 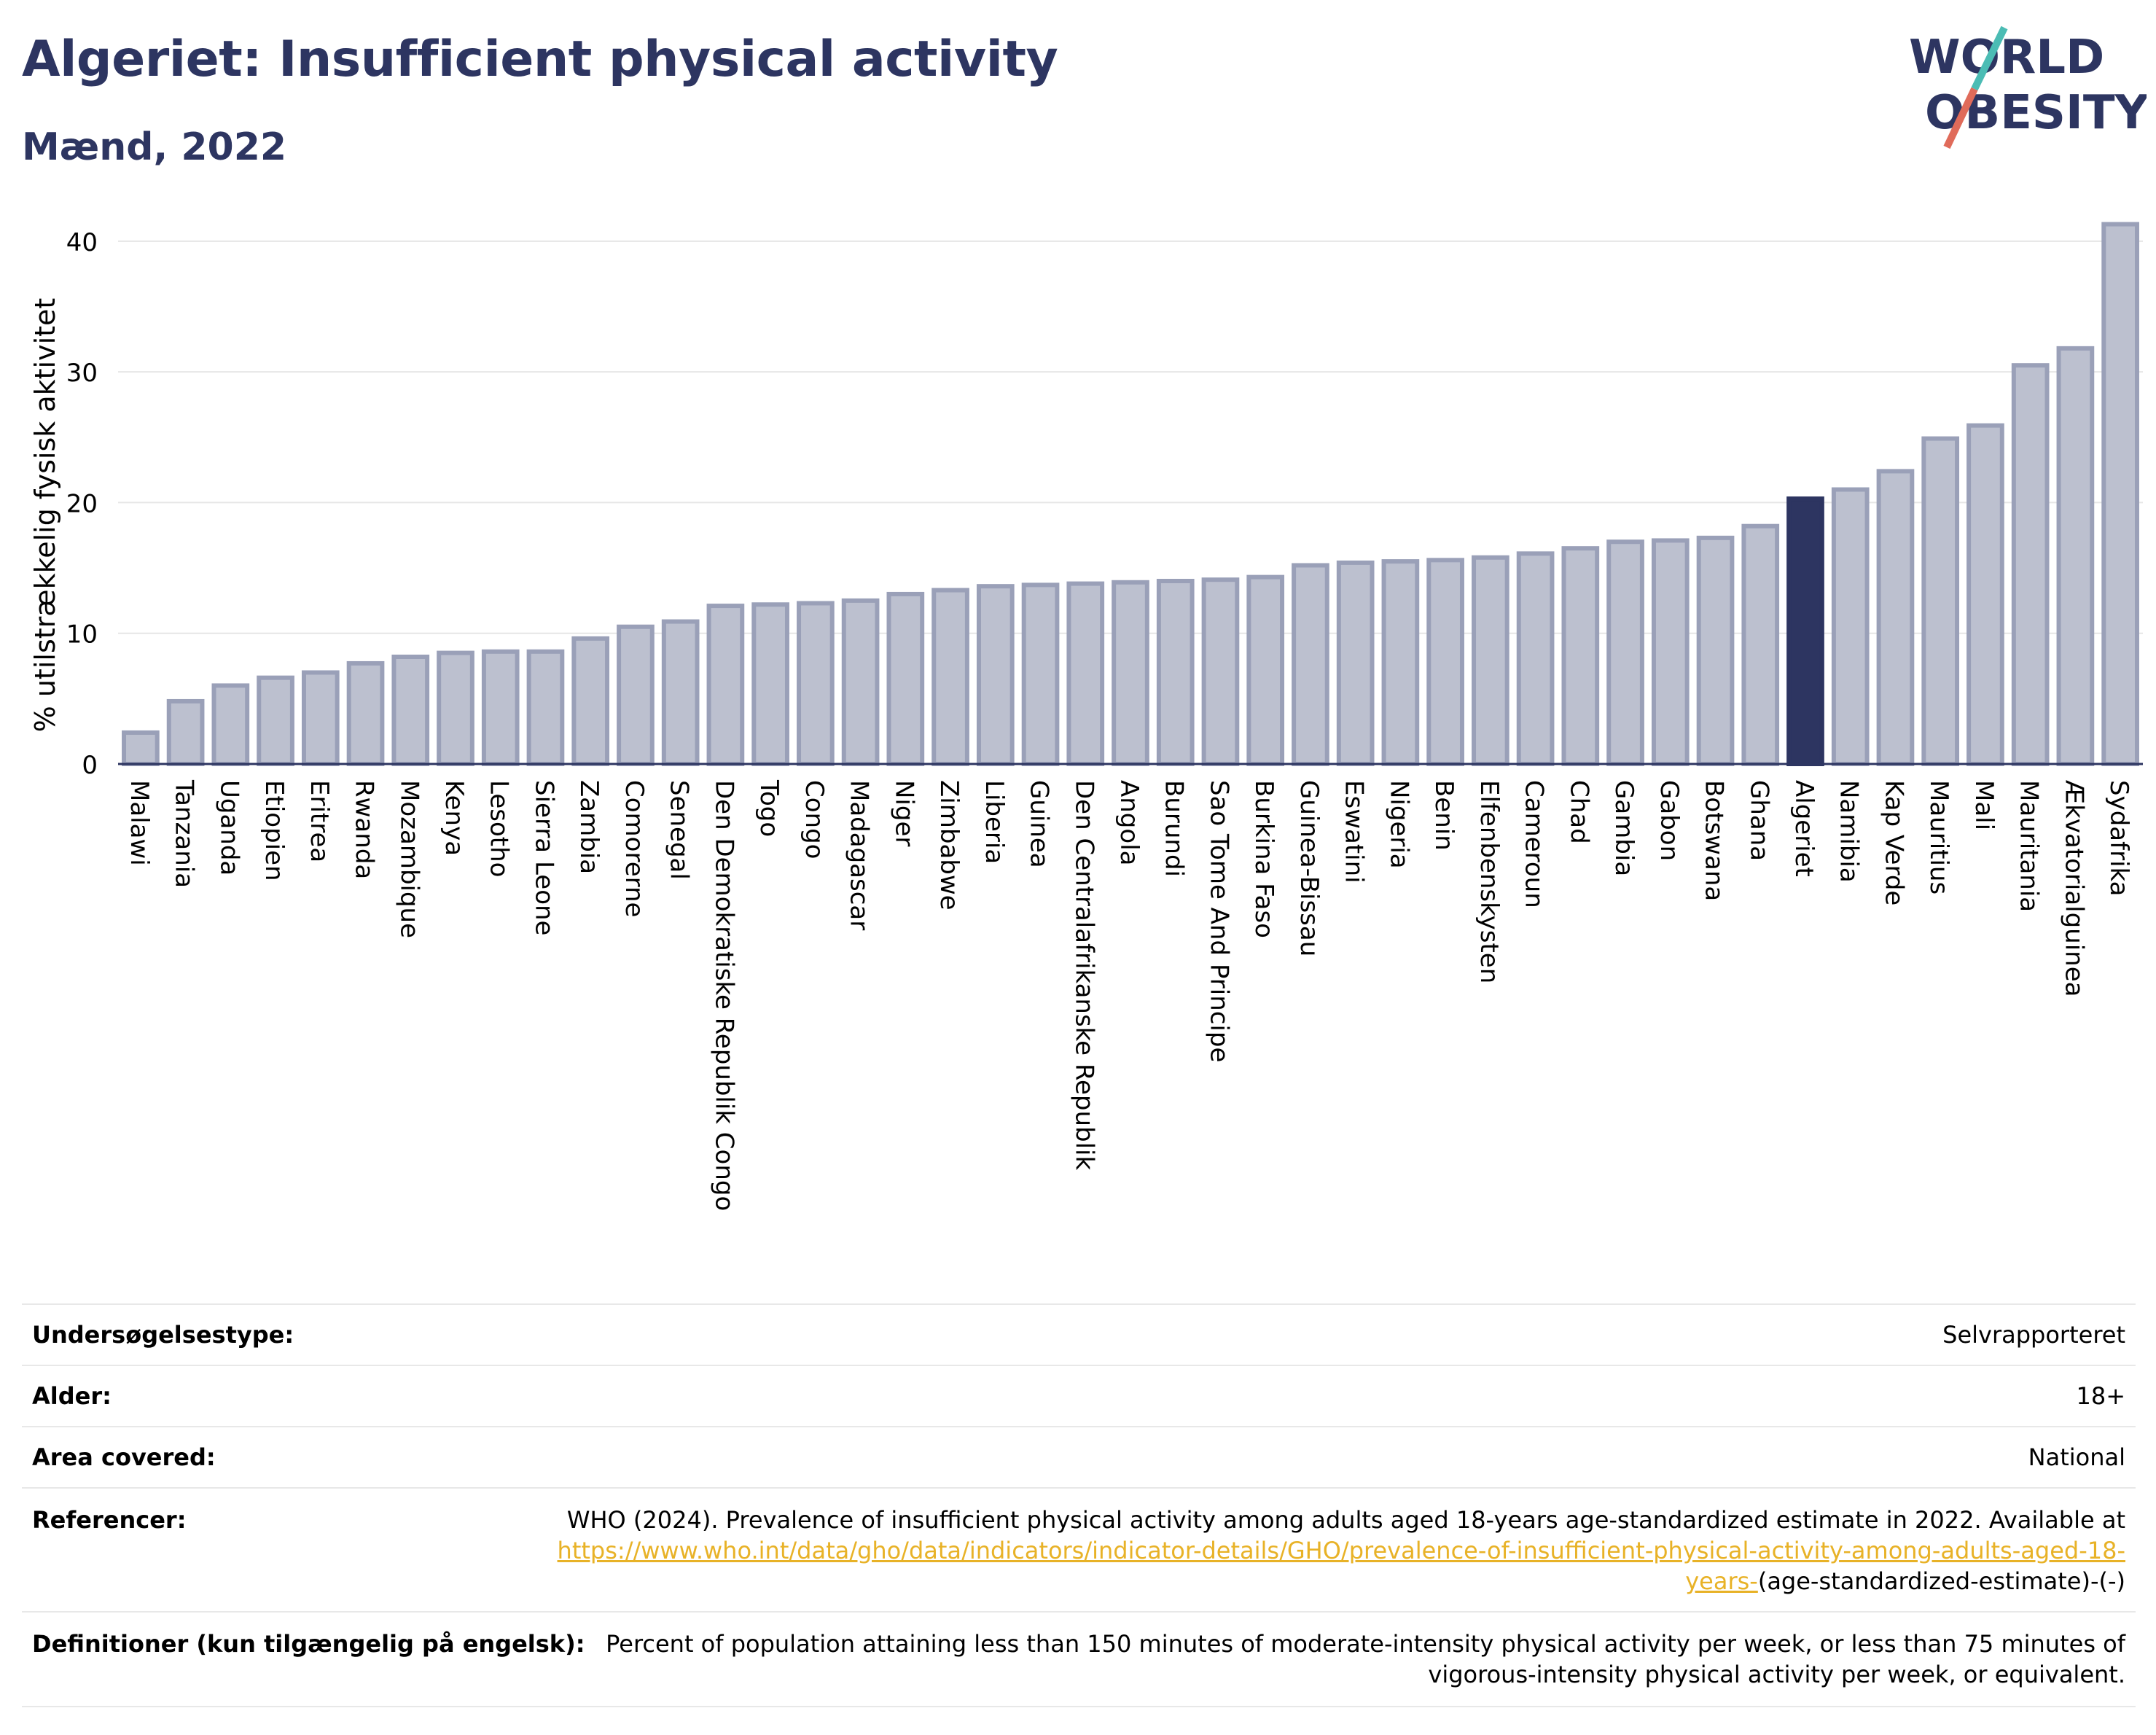 I want to click on bar-eswatini, so click(x=1356, y=663).